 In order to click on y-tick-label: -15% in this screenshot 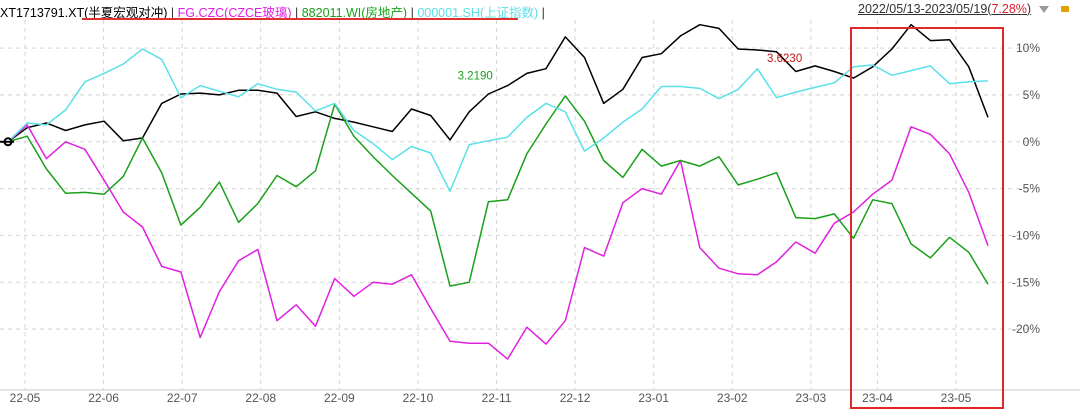, I will do `click(1026, 282)`.